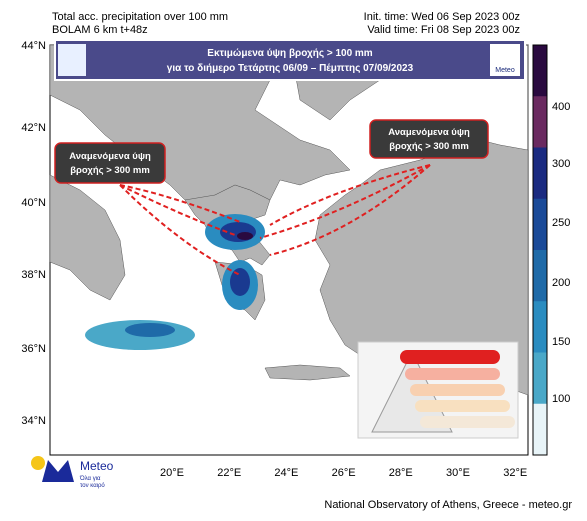 The image size is (587, 521). I want to click on banner-logo-box, so click(505, 60).